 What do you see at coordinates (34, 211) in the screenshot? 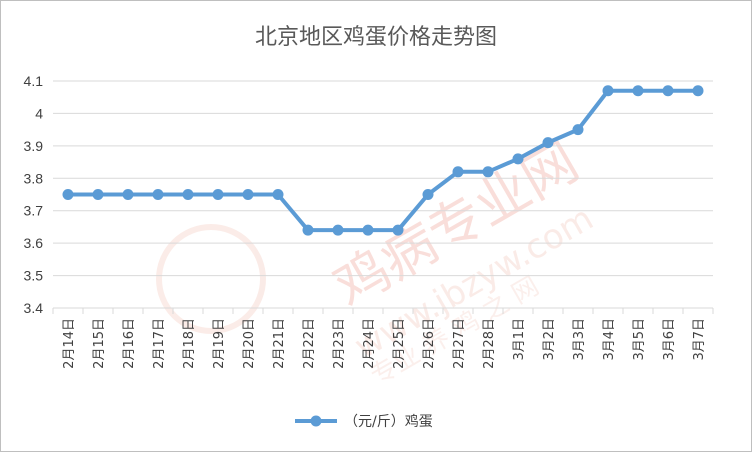
I see `y-tick-label: 3.7` at bounding box center [34, 211].